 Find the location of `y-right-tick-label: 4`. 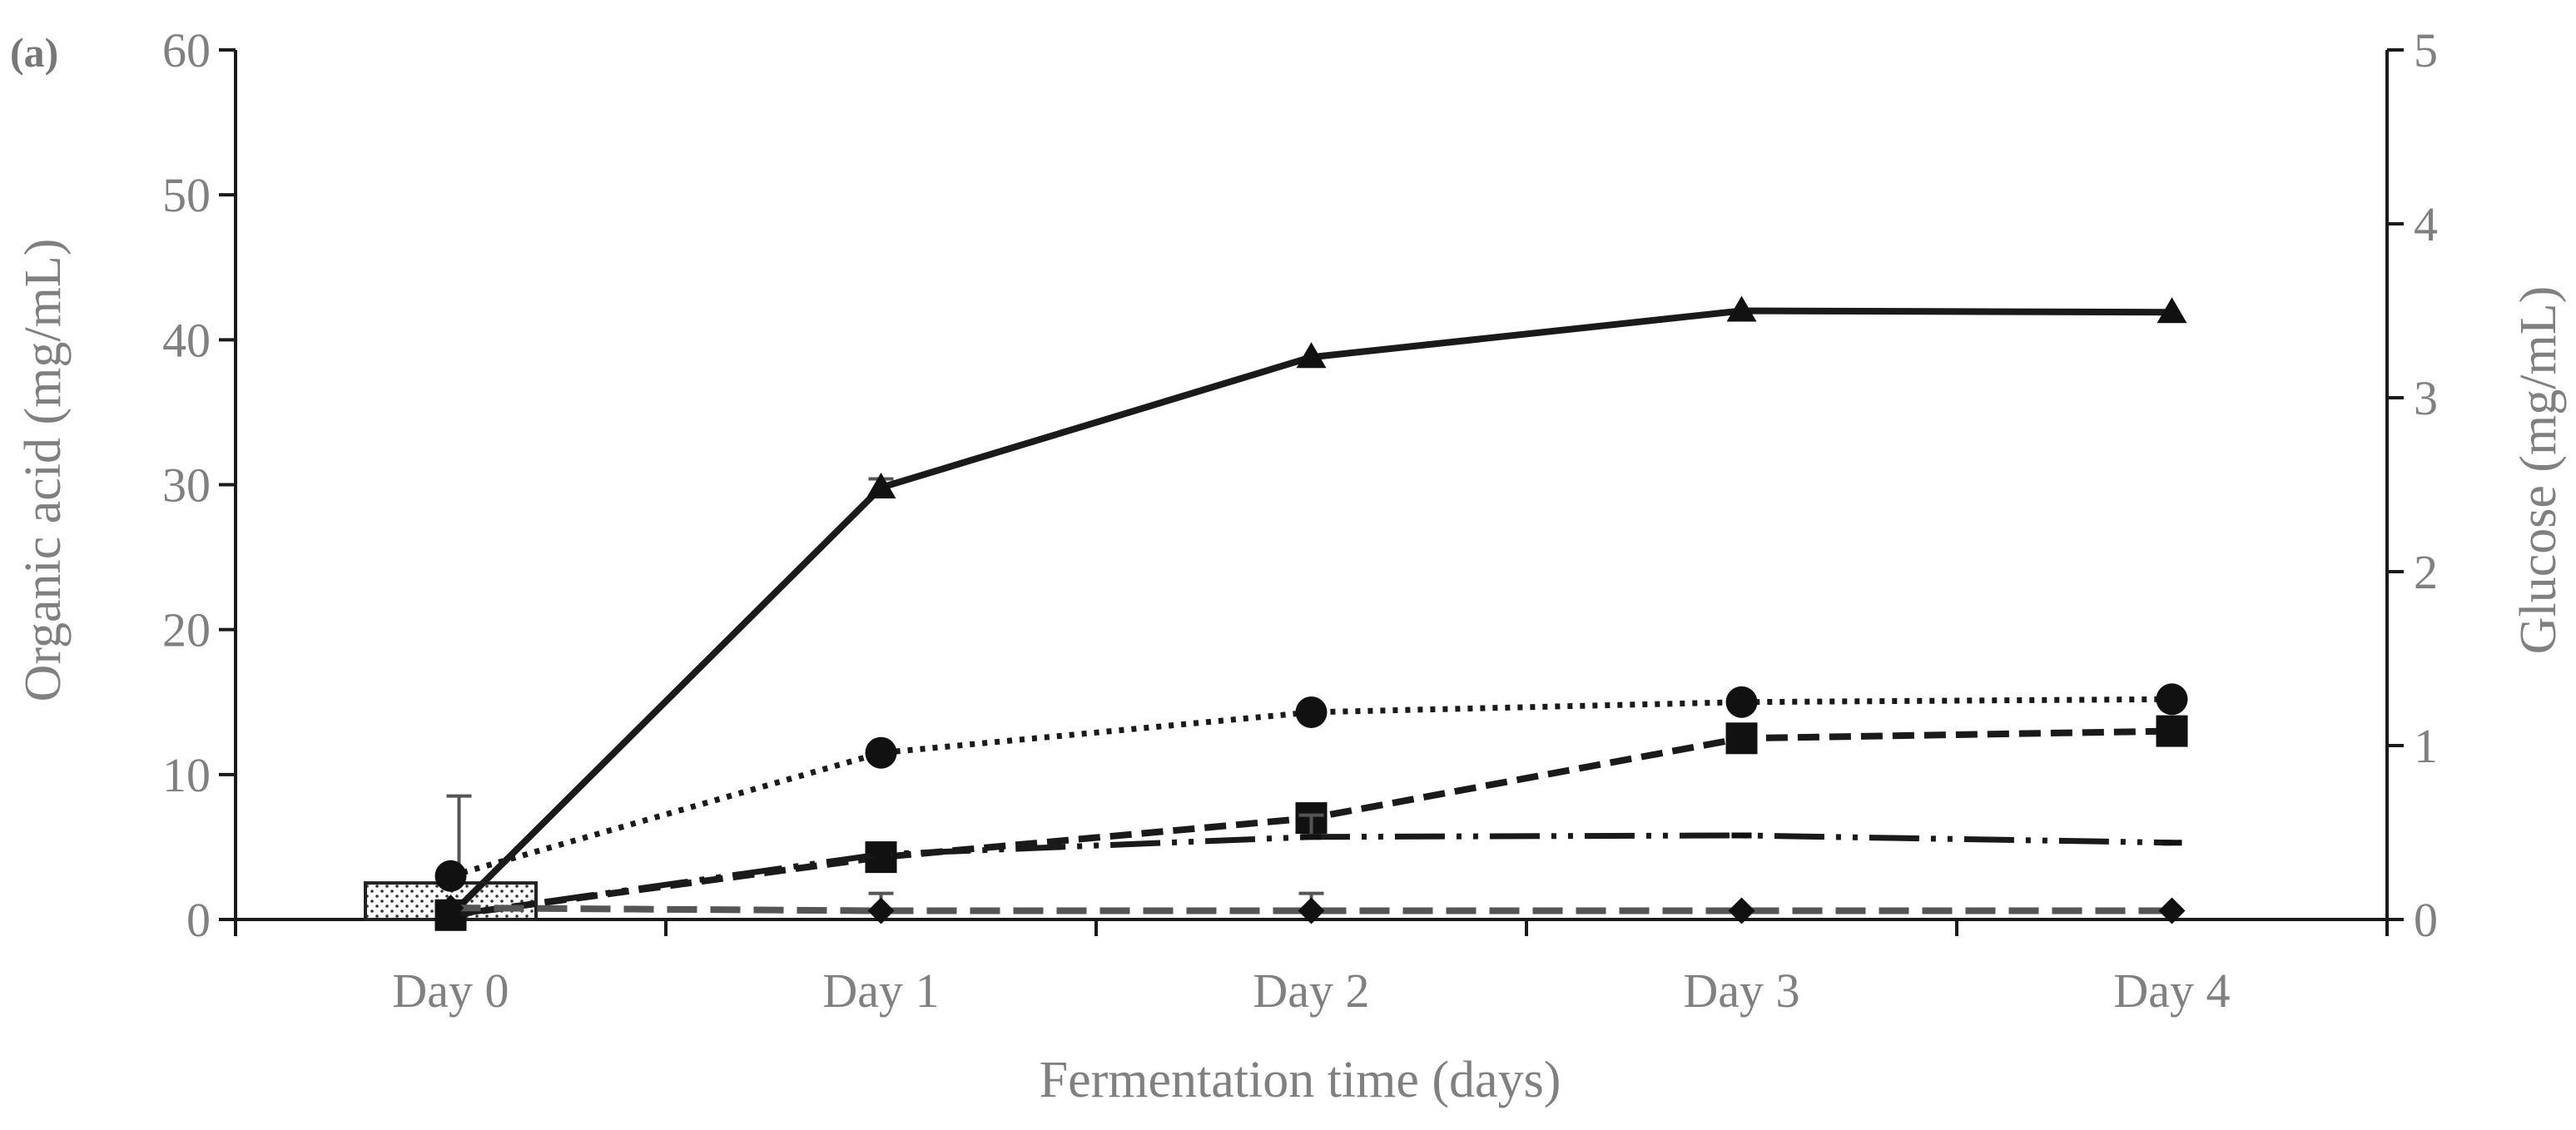

y-right-tick-label: 4 is located at coordinates (2426, 224).